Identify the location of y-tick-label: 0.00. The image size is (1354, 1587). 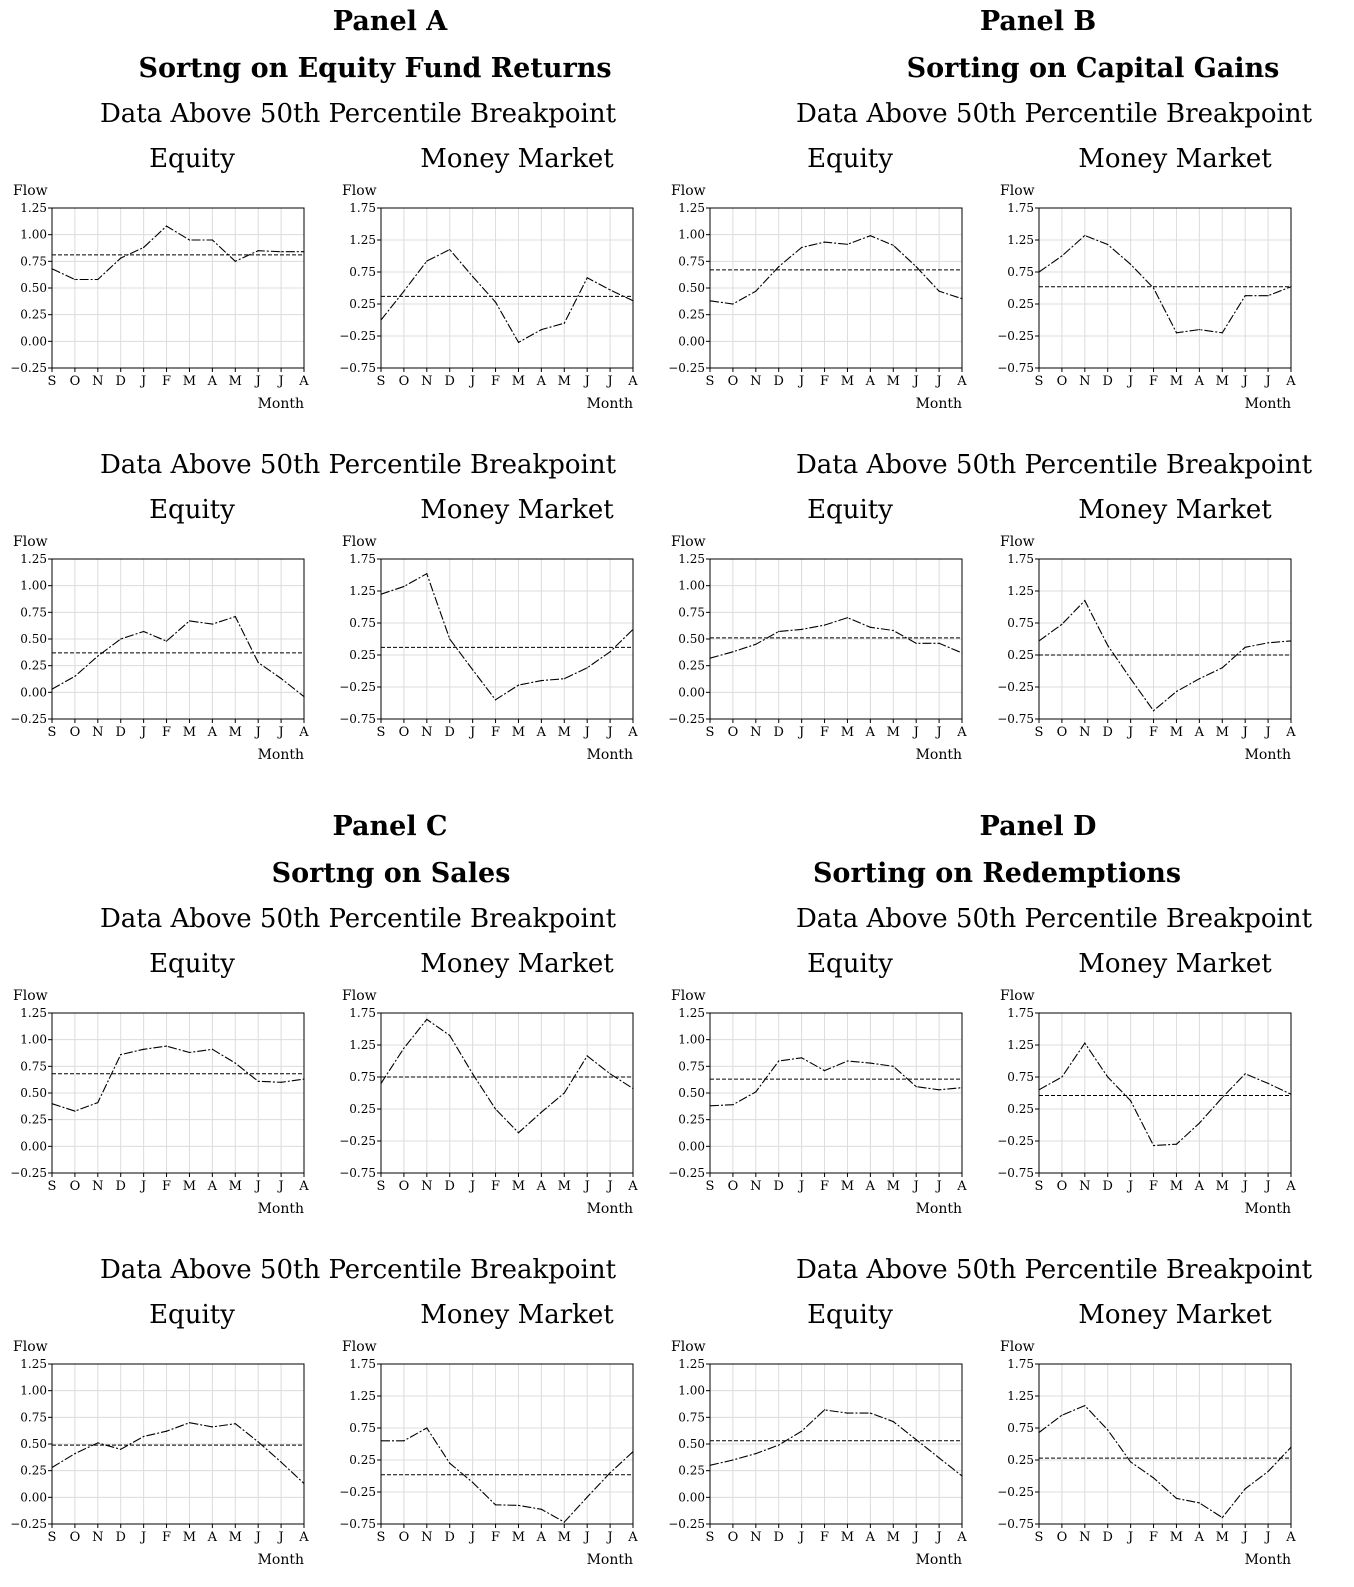
(33, 341).